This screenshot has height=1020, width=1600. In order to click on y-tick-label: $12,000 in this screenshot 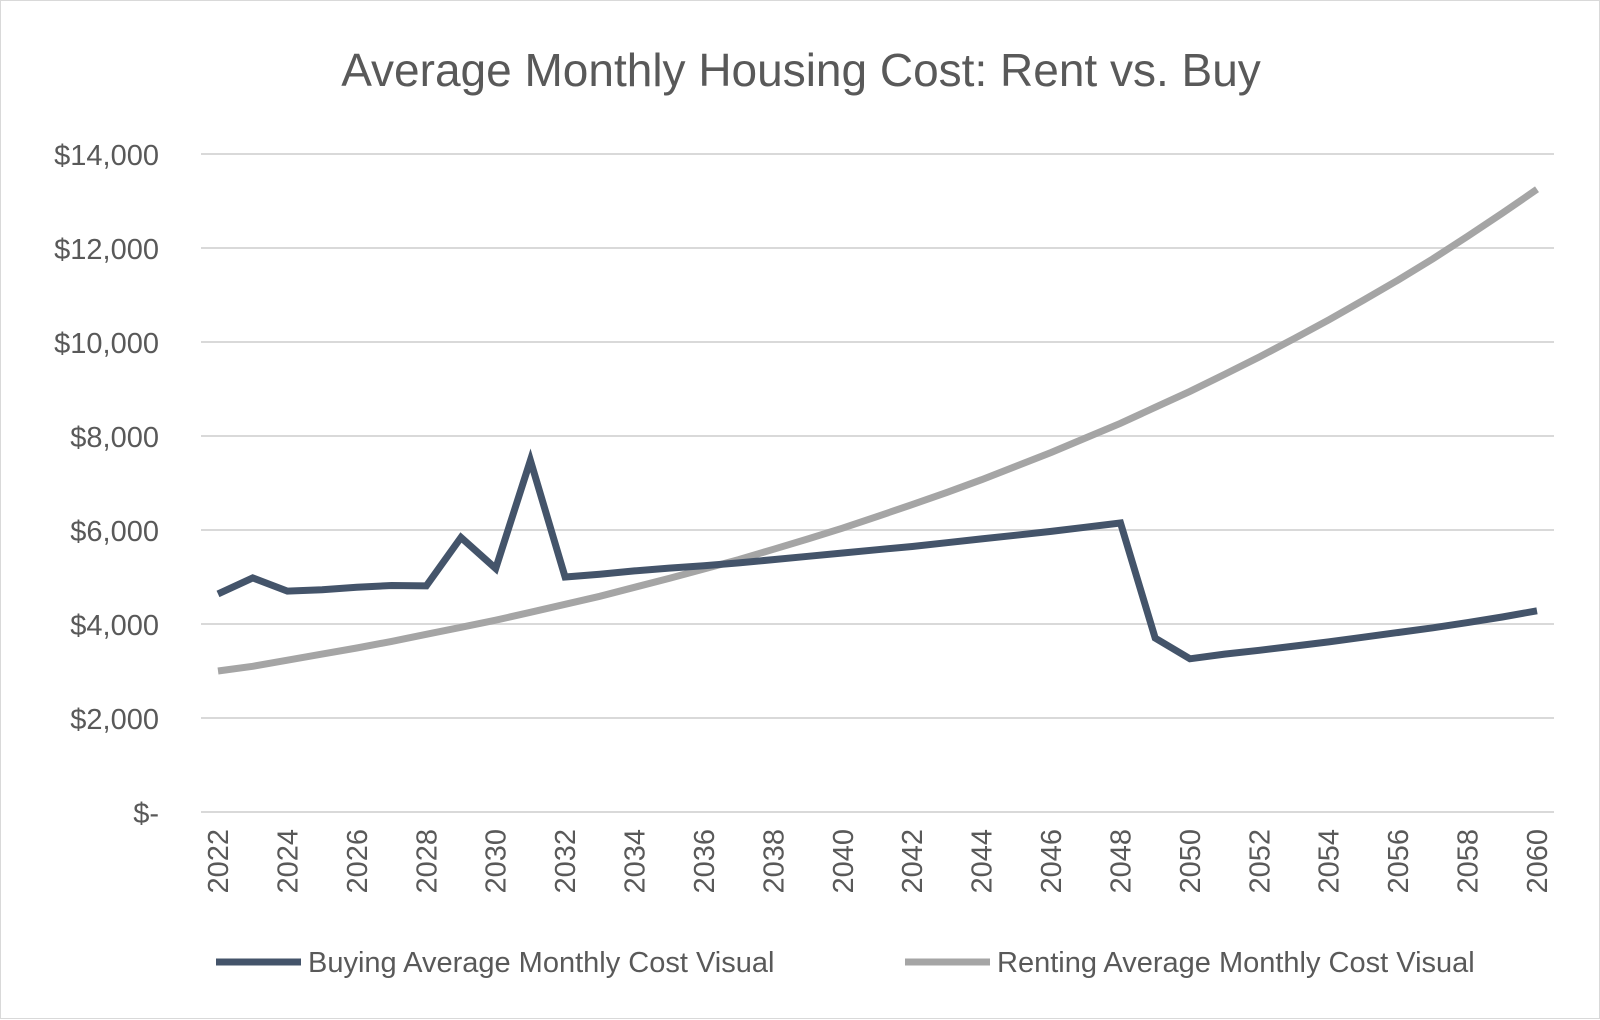, I will do `click(106, 250)`.